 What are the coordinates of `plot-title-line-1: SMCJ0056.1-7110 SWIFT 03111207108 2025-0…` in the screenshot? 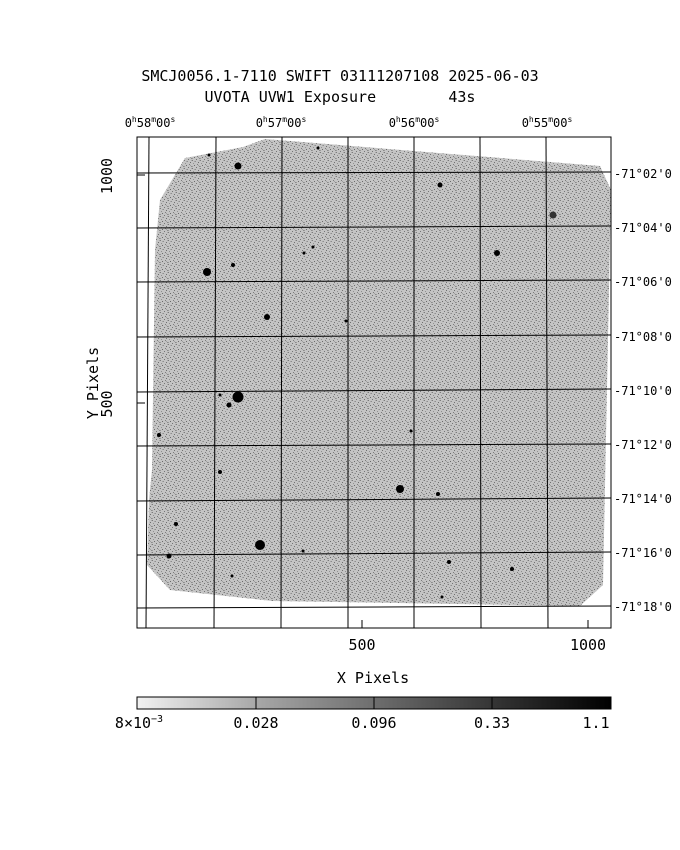 It's located at (340, 76).